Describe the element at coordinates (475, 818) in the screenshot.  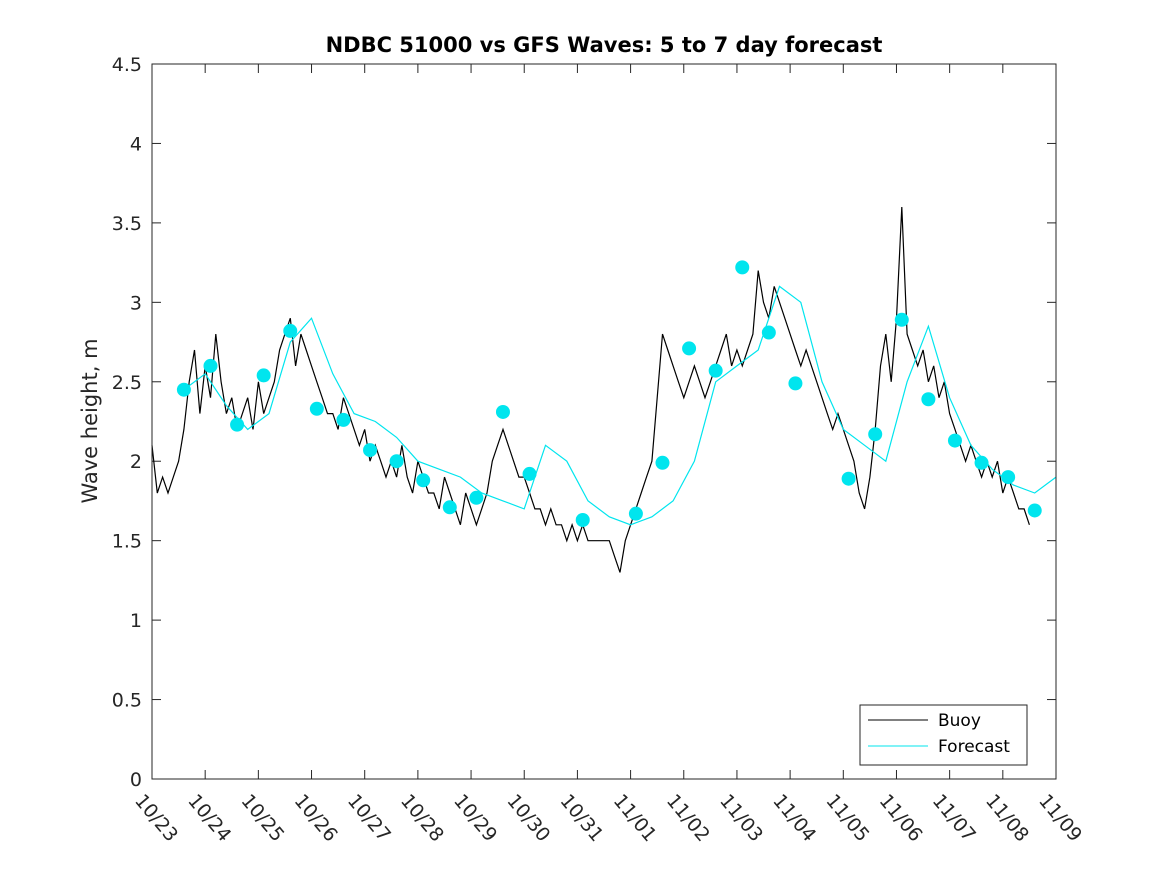
I see `x-tick-label: 10/29` at that location.